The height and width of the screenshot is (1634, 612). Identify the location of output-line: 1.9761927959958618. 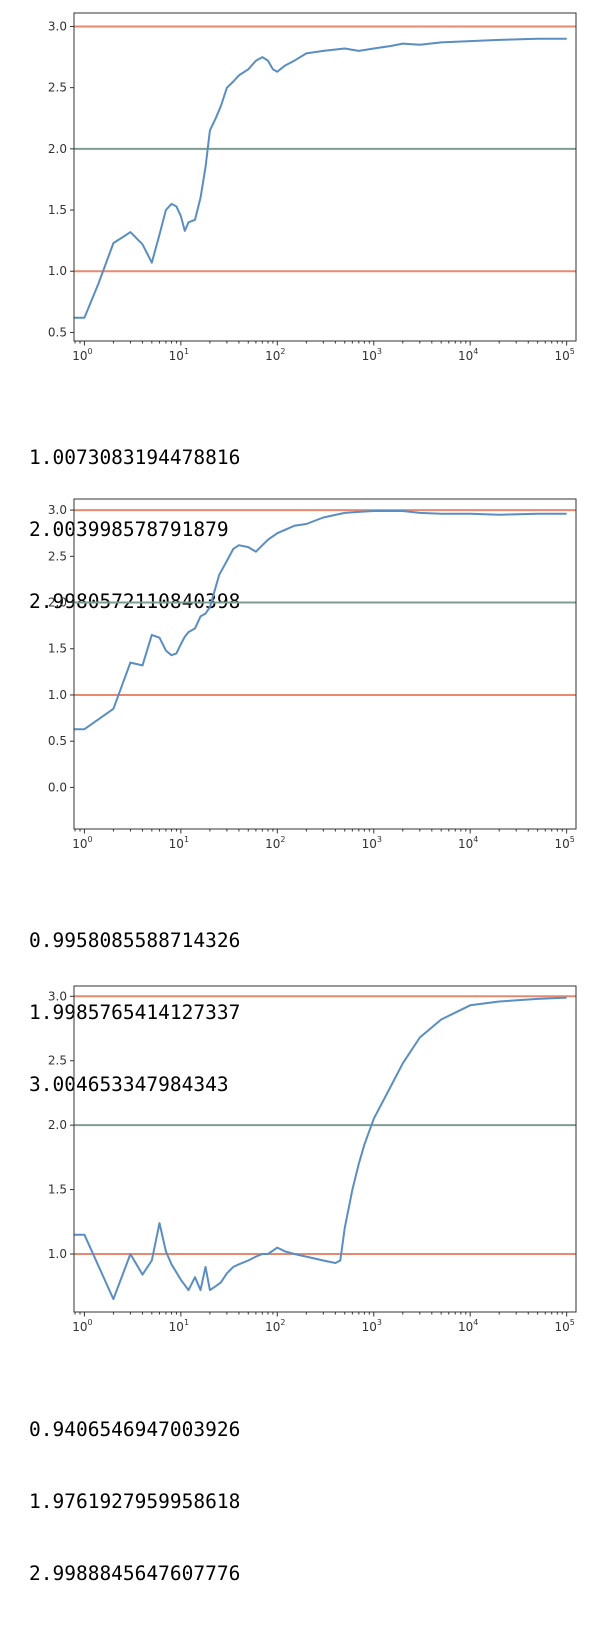
(135, 1501).